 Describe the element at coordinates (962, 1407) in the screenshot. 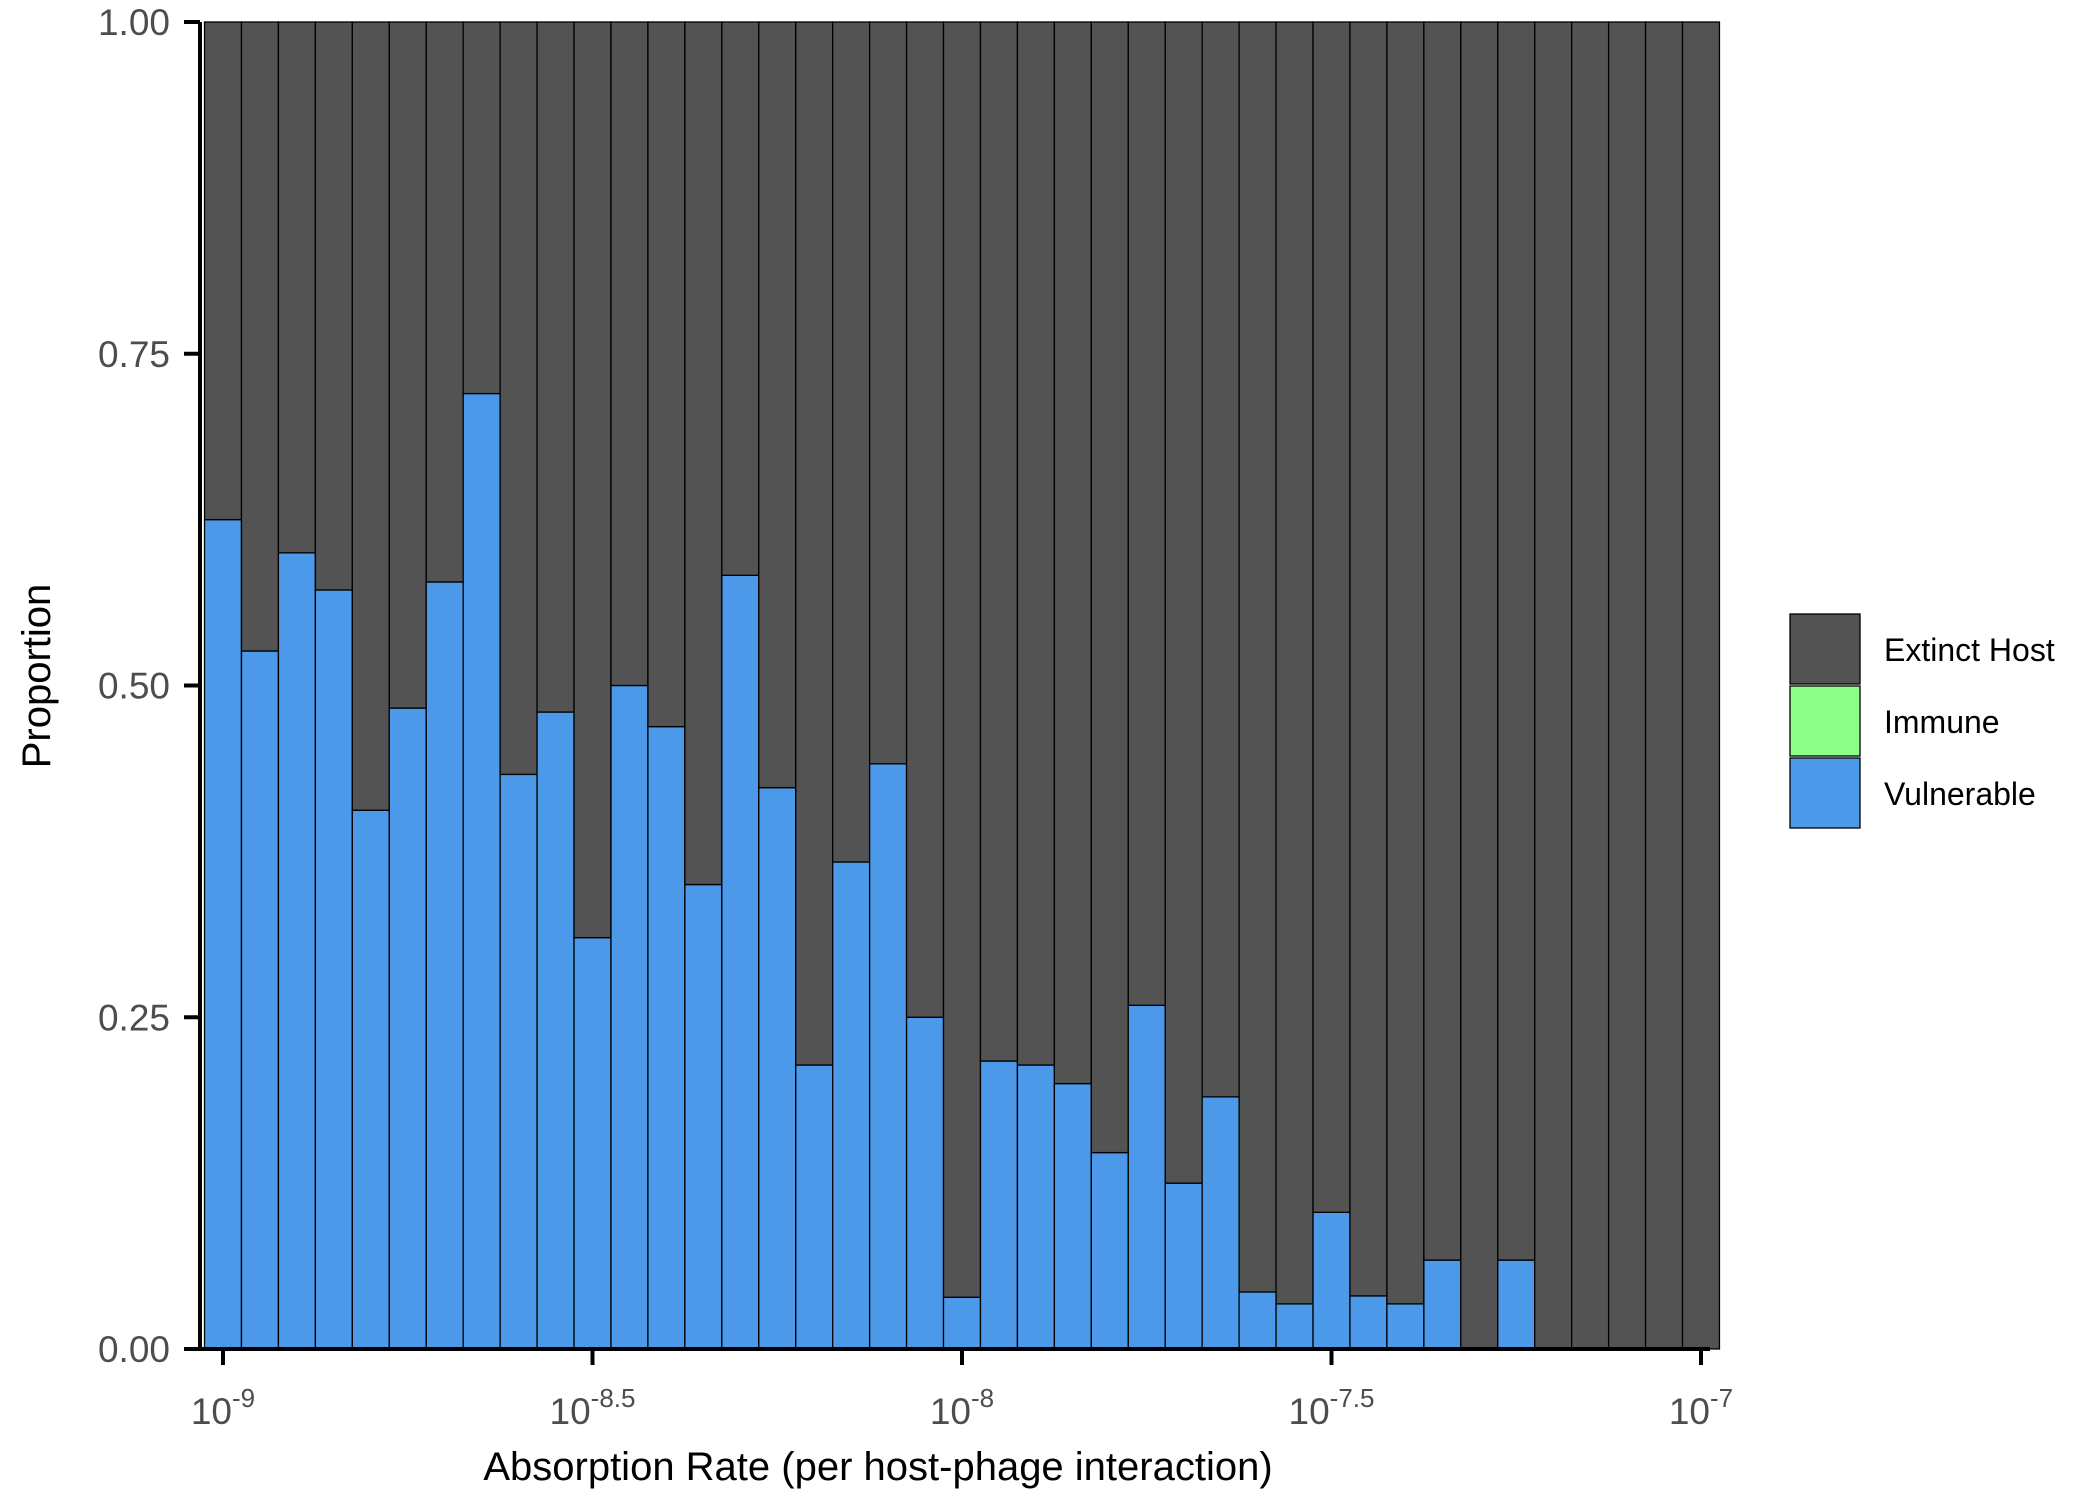

I see `x-tick-label: 10⁻⁸` at that location.